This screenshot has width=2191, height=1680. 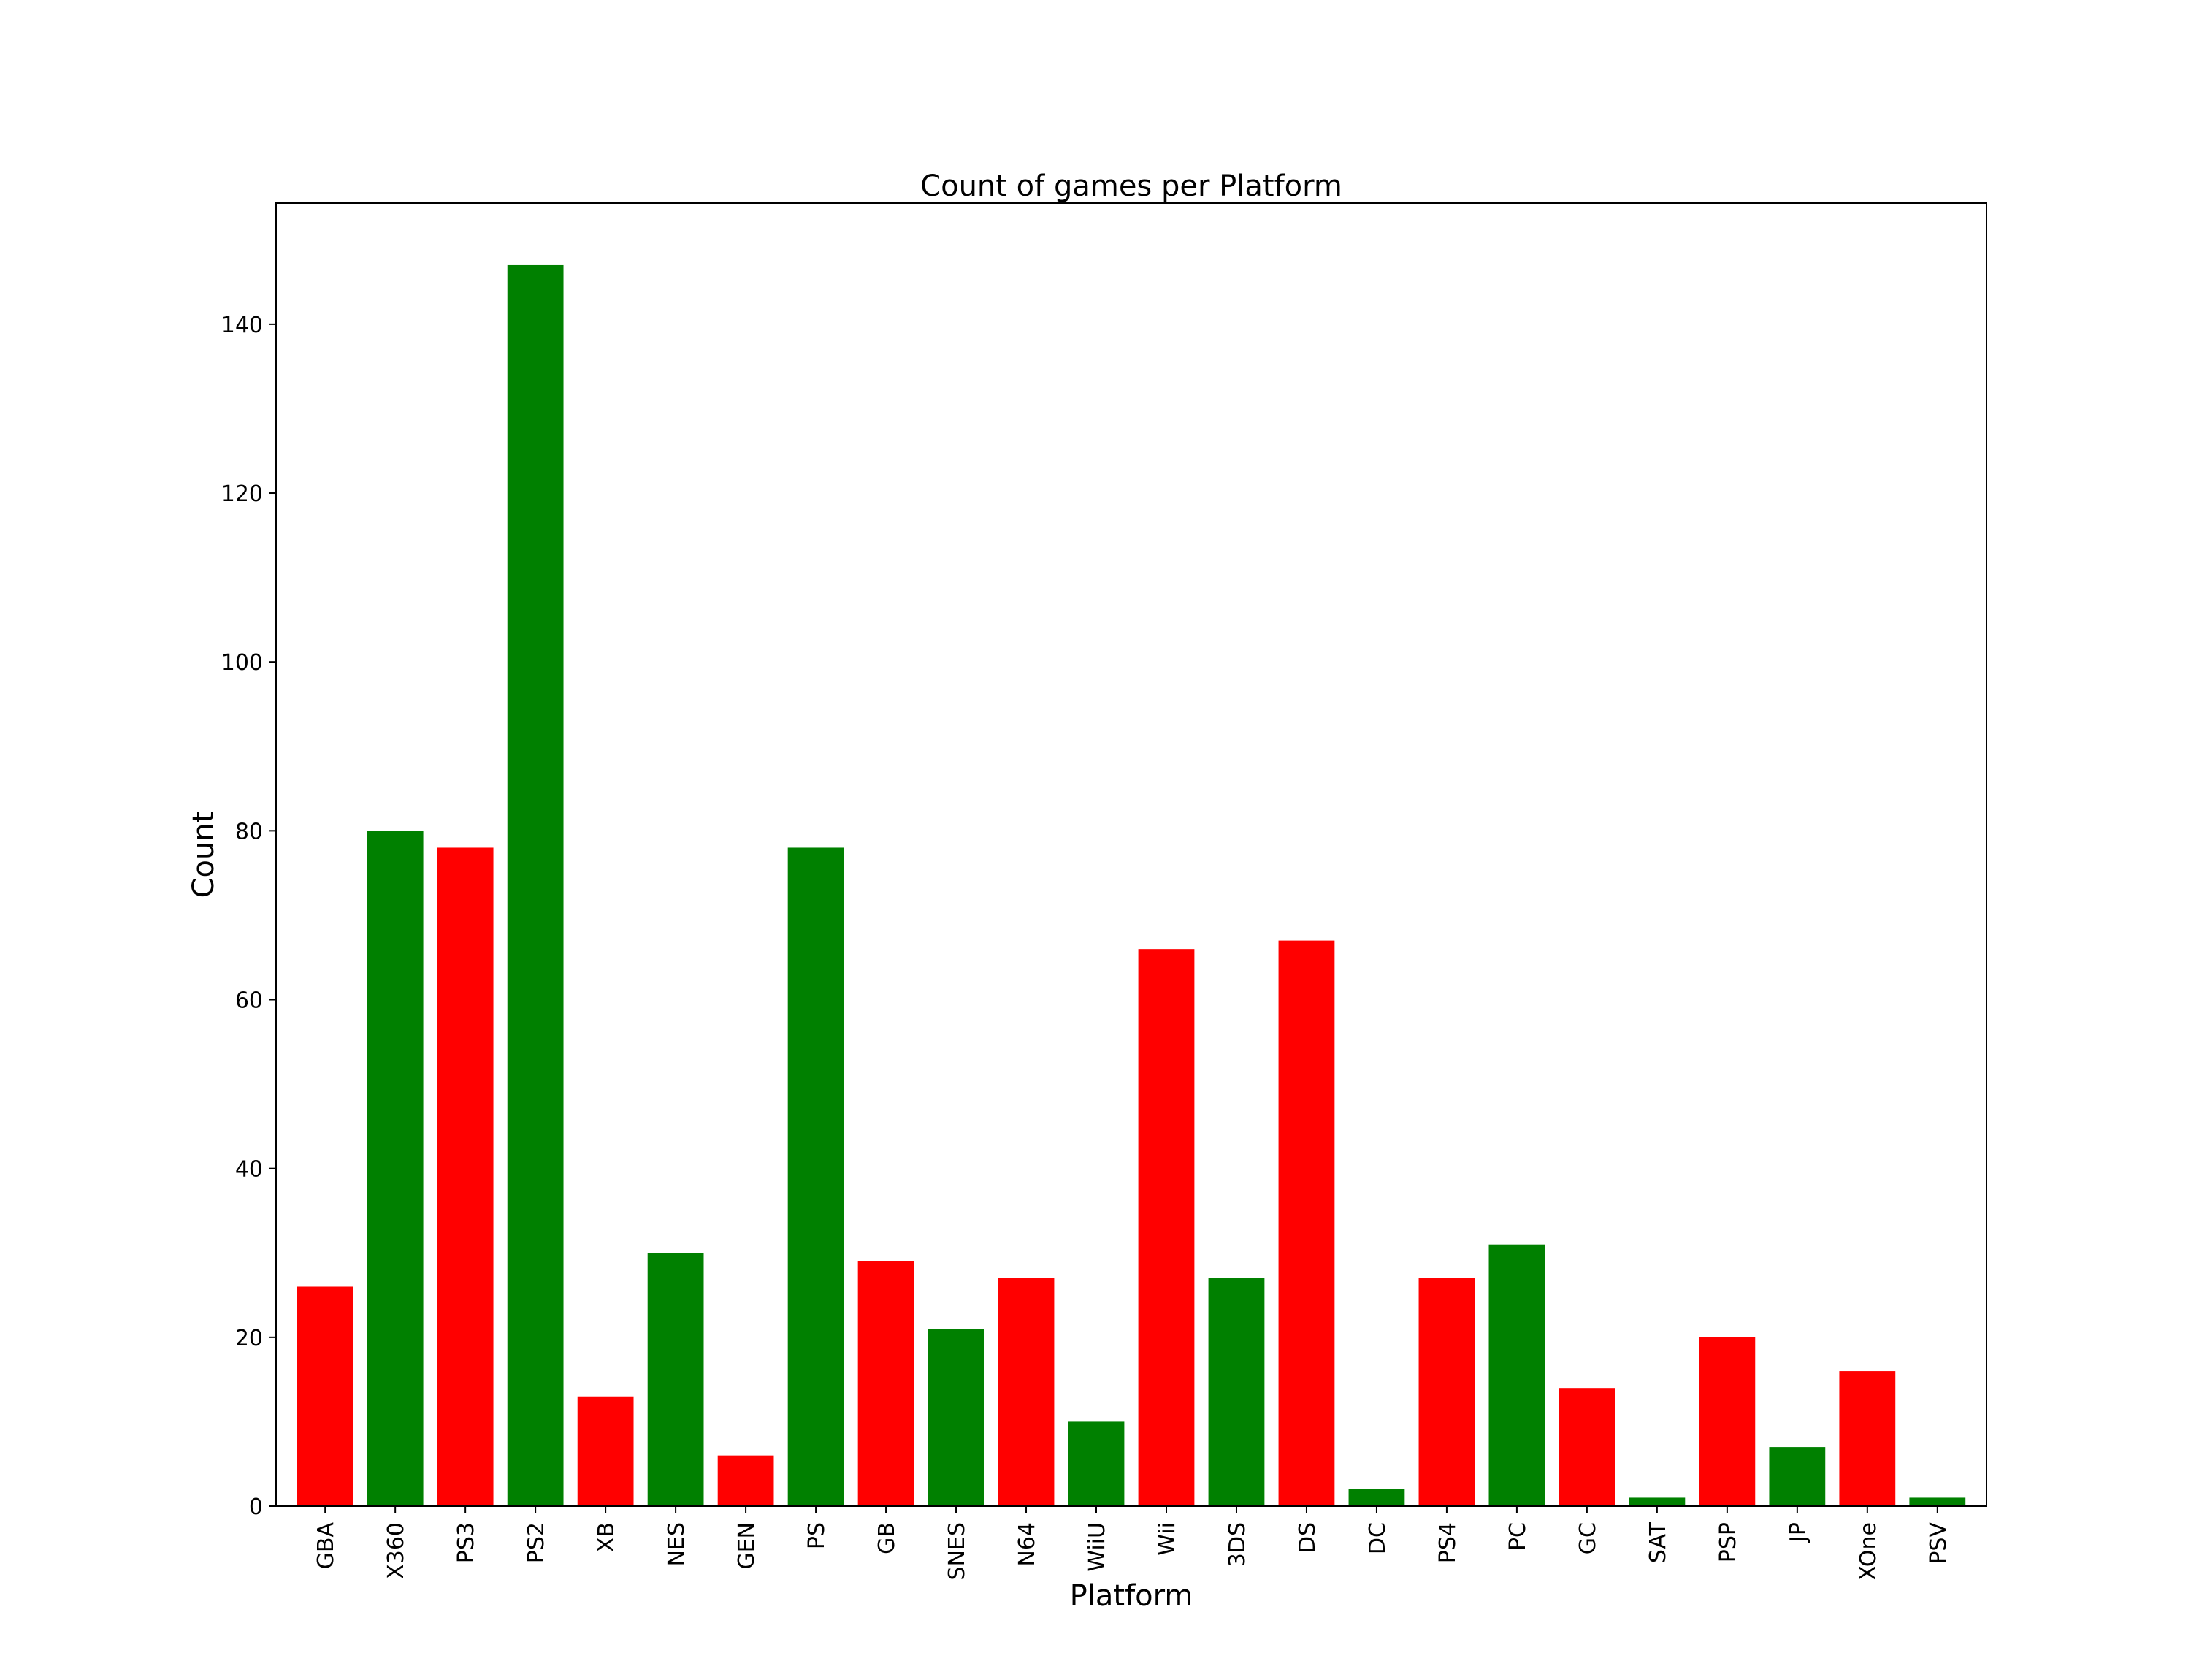 I want to click on x-tick-label-xone: XOne, so click(x=1868, y=1552).